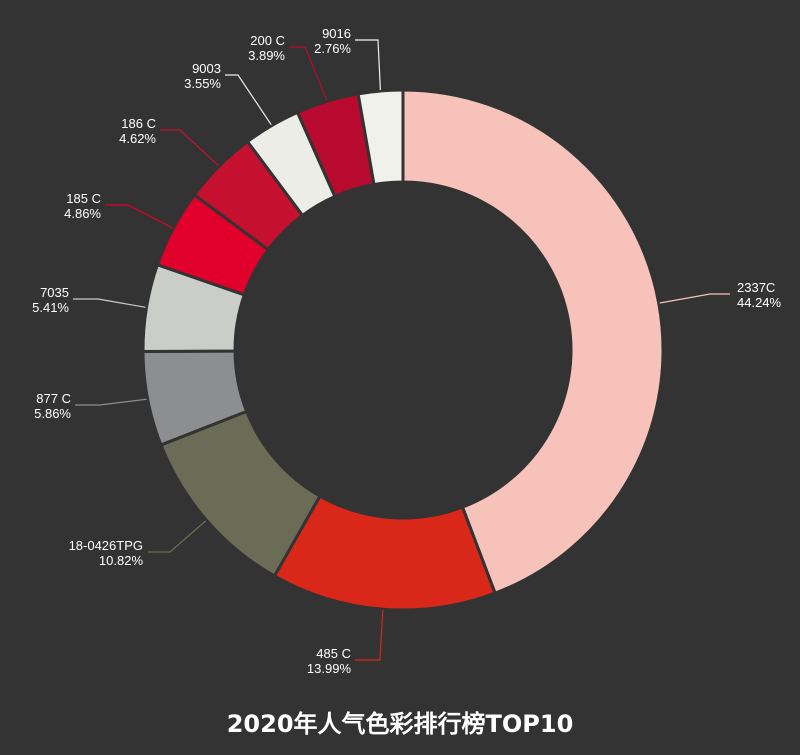  Describe the element at coordinates (82, 213) in the screenshot. I see `slice-percent-label: 4.86%` at that location.